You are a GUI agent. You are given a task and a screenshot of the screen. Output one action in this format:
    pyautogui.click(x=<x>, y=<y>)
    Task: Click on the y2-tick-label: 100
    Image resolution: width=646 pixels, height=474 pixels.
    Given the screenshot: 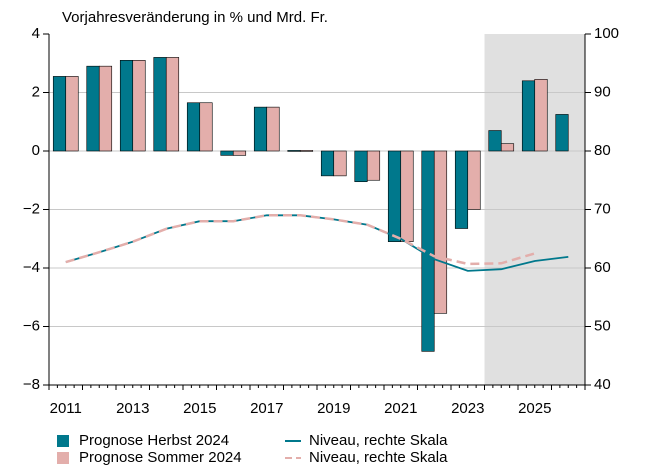 What is the action you would take?
    pyautogui.click(x=606, y=33)
    